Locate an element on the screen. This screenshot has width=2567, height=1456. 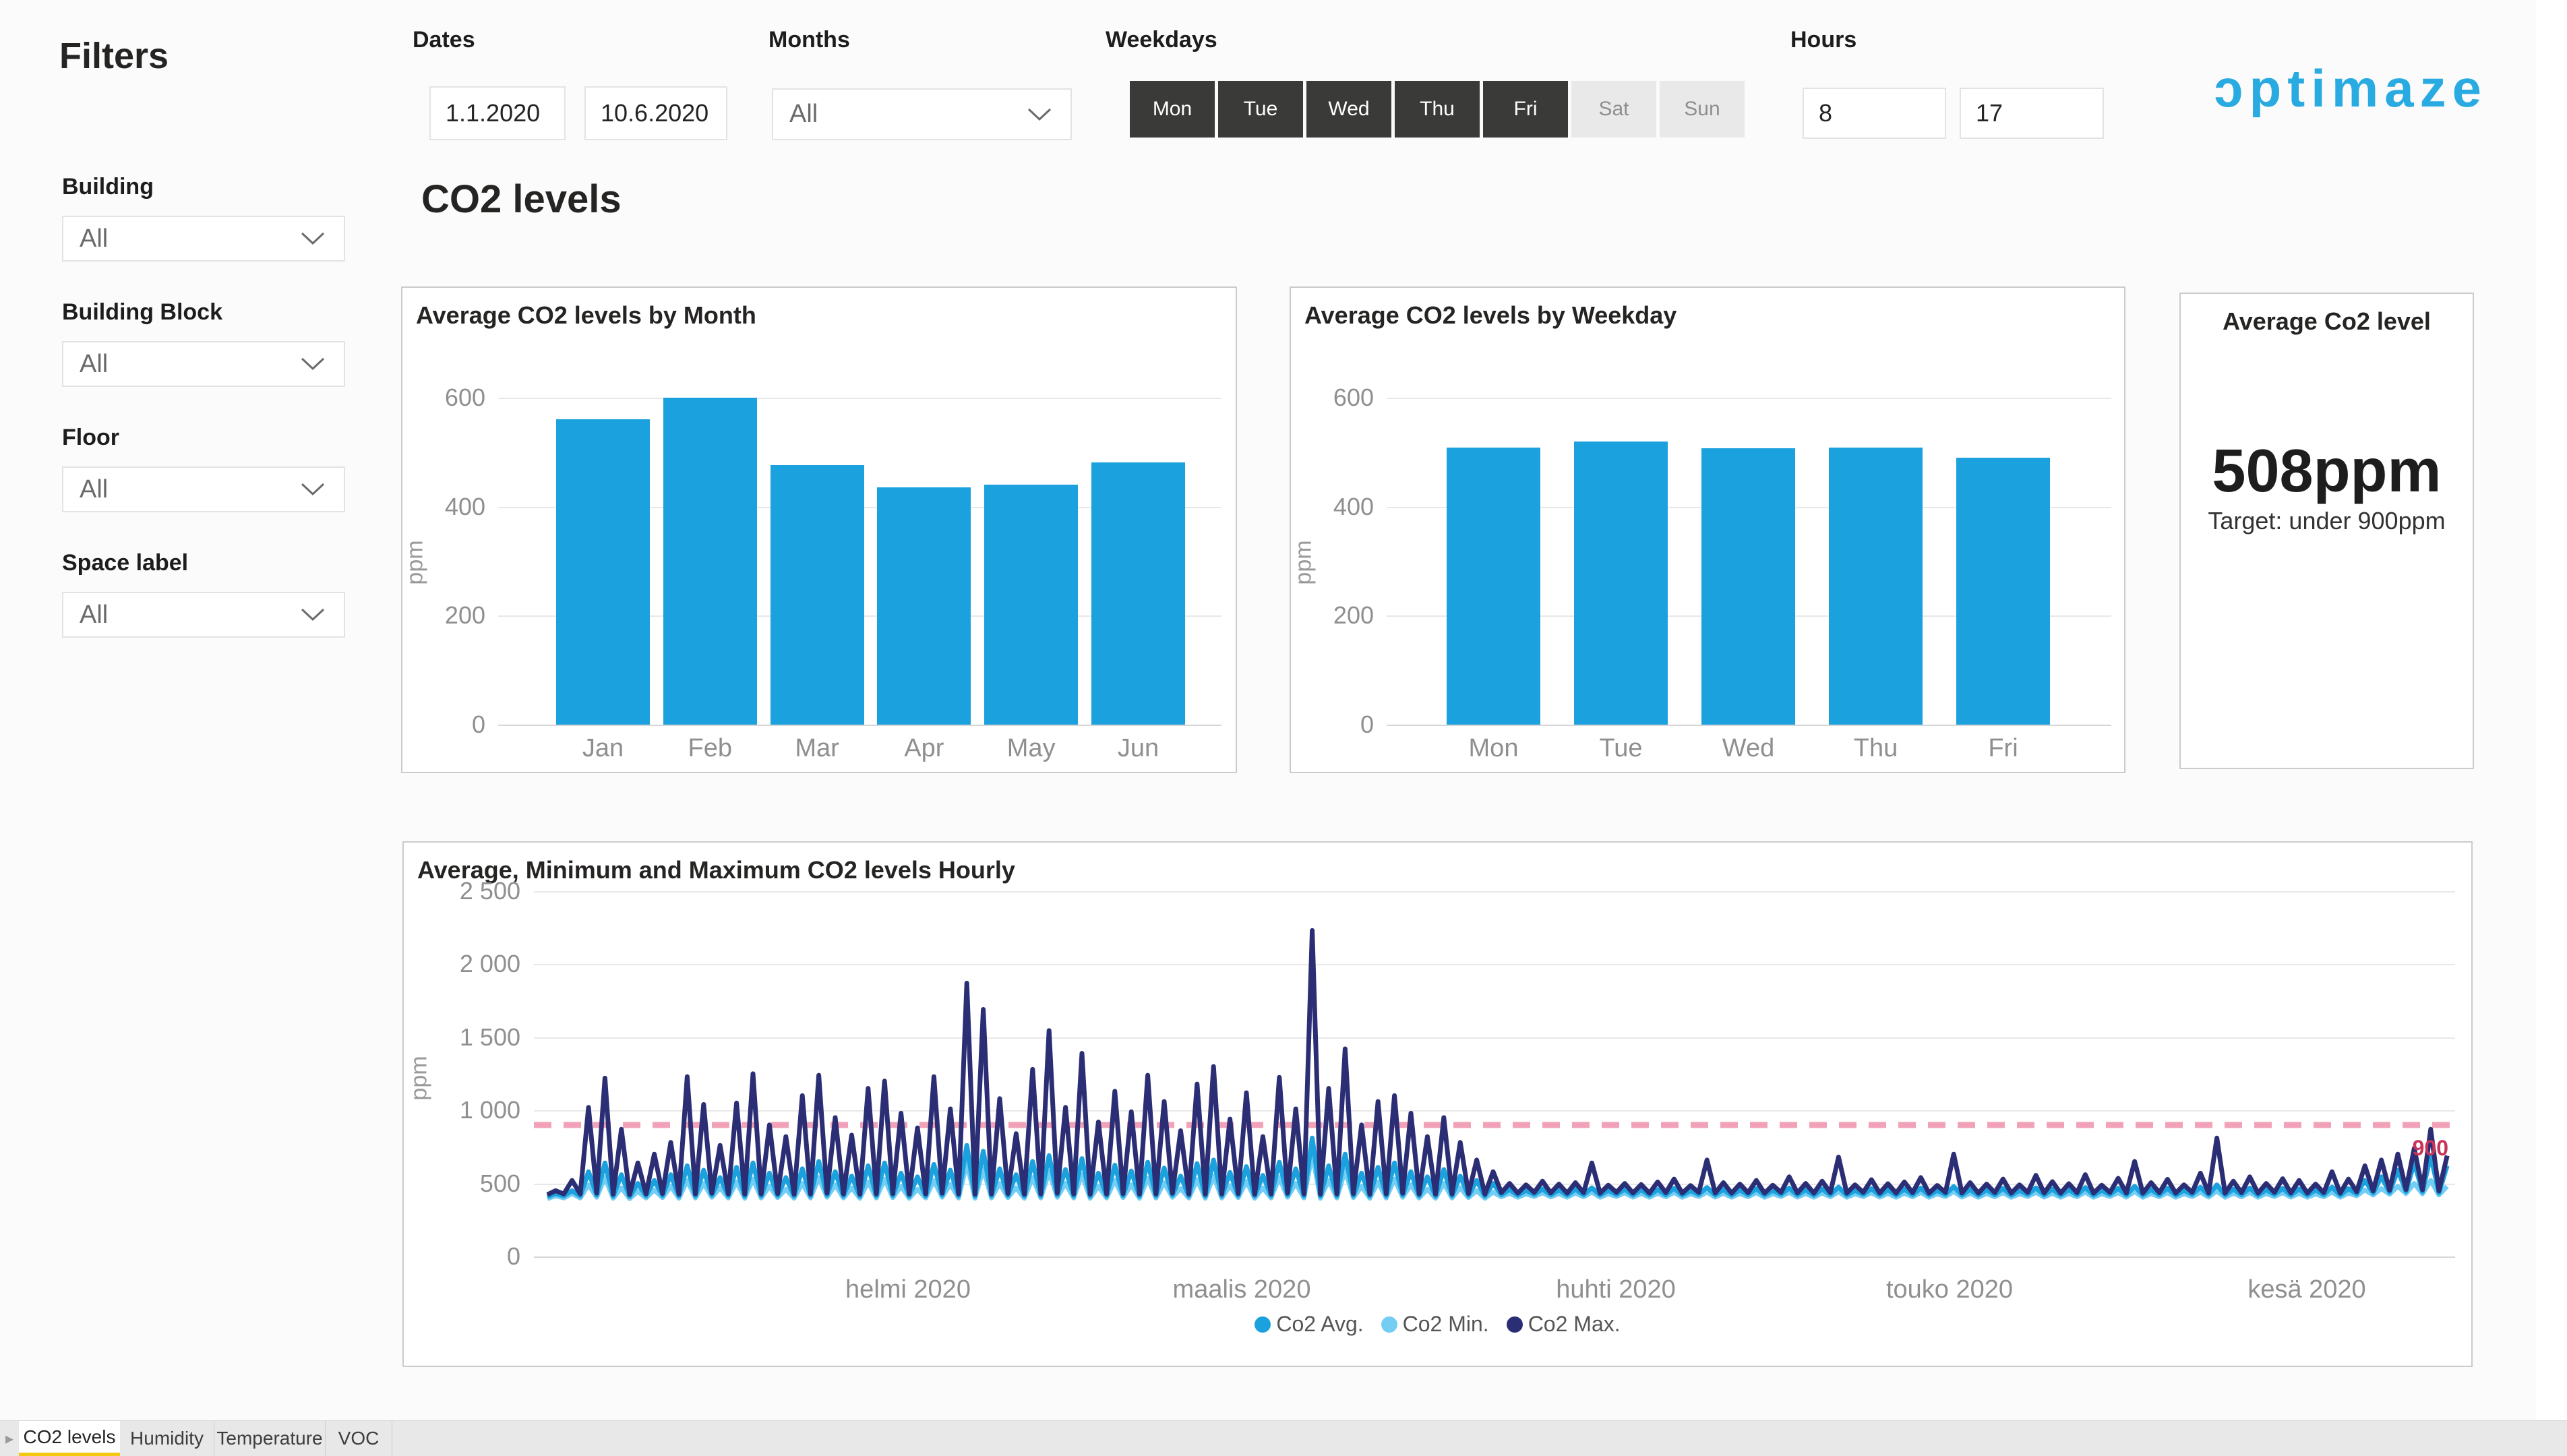
building-block-filter-label: Building Block is located at coordinates (142, 312).